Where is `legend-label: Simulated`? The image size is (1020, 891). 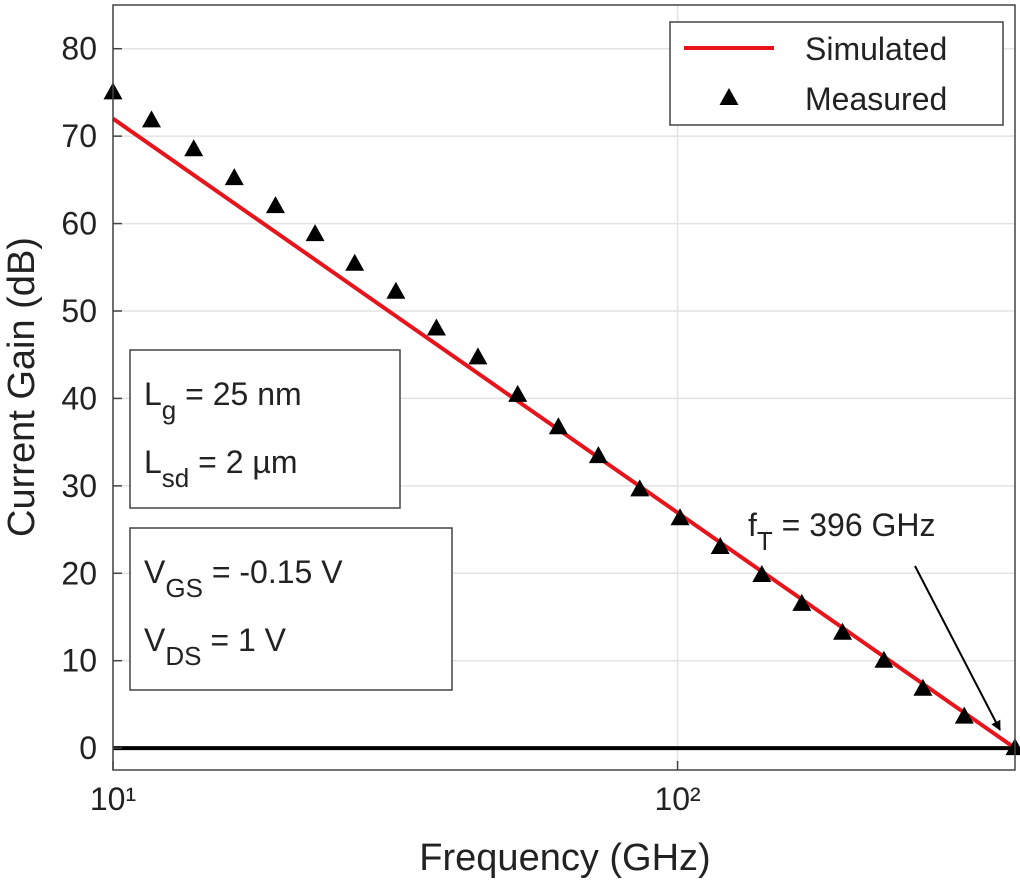
legend-label: Simulated is located at coordinates (876, 49).